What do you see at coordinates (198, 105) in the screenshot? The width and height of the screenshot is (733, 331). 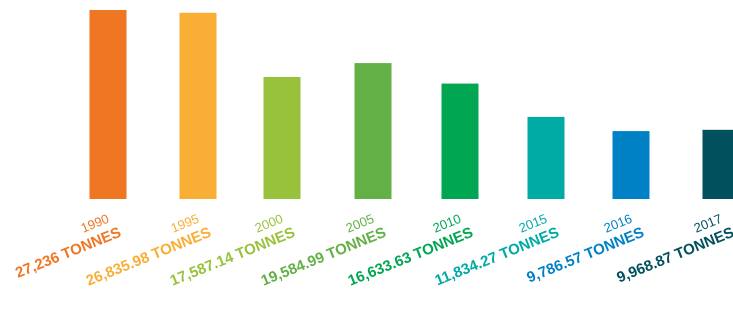 I see `bar-1995` at bounding box center [198, 105].